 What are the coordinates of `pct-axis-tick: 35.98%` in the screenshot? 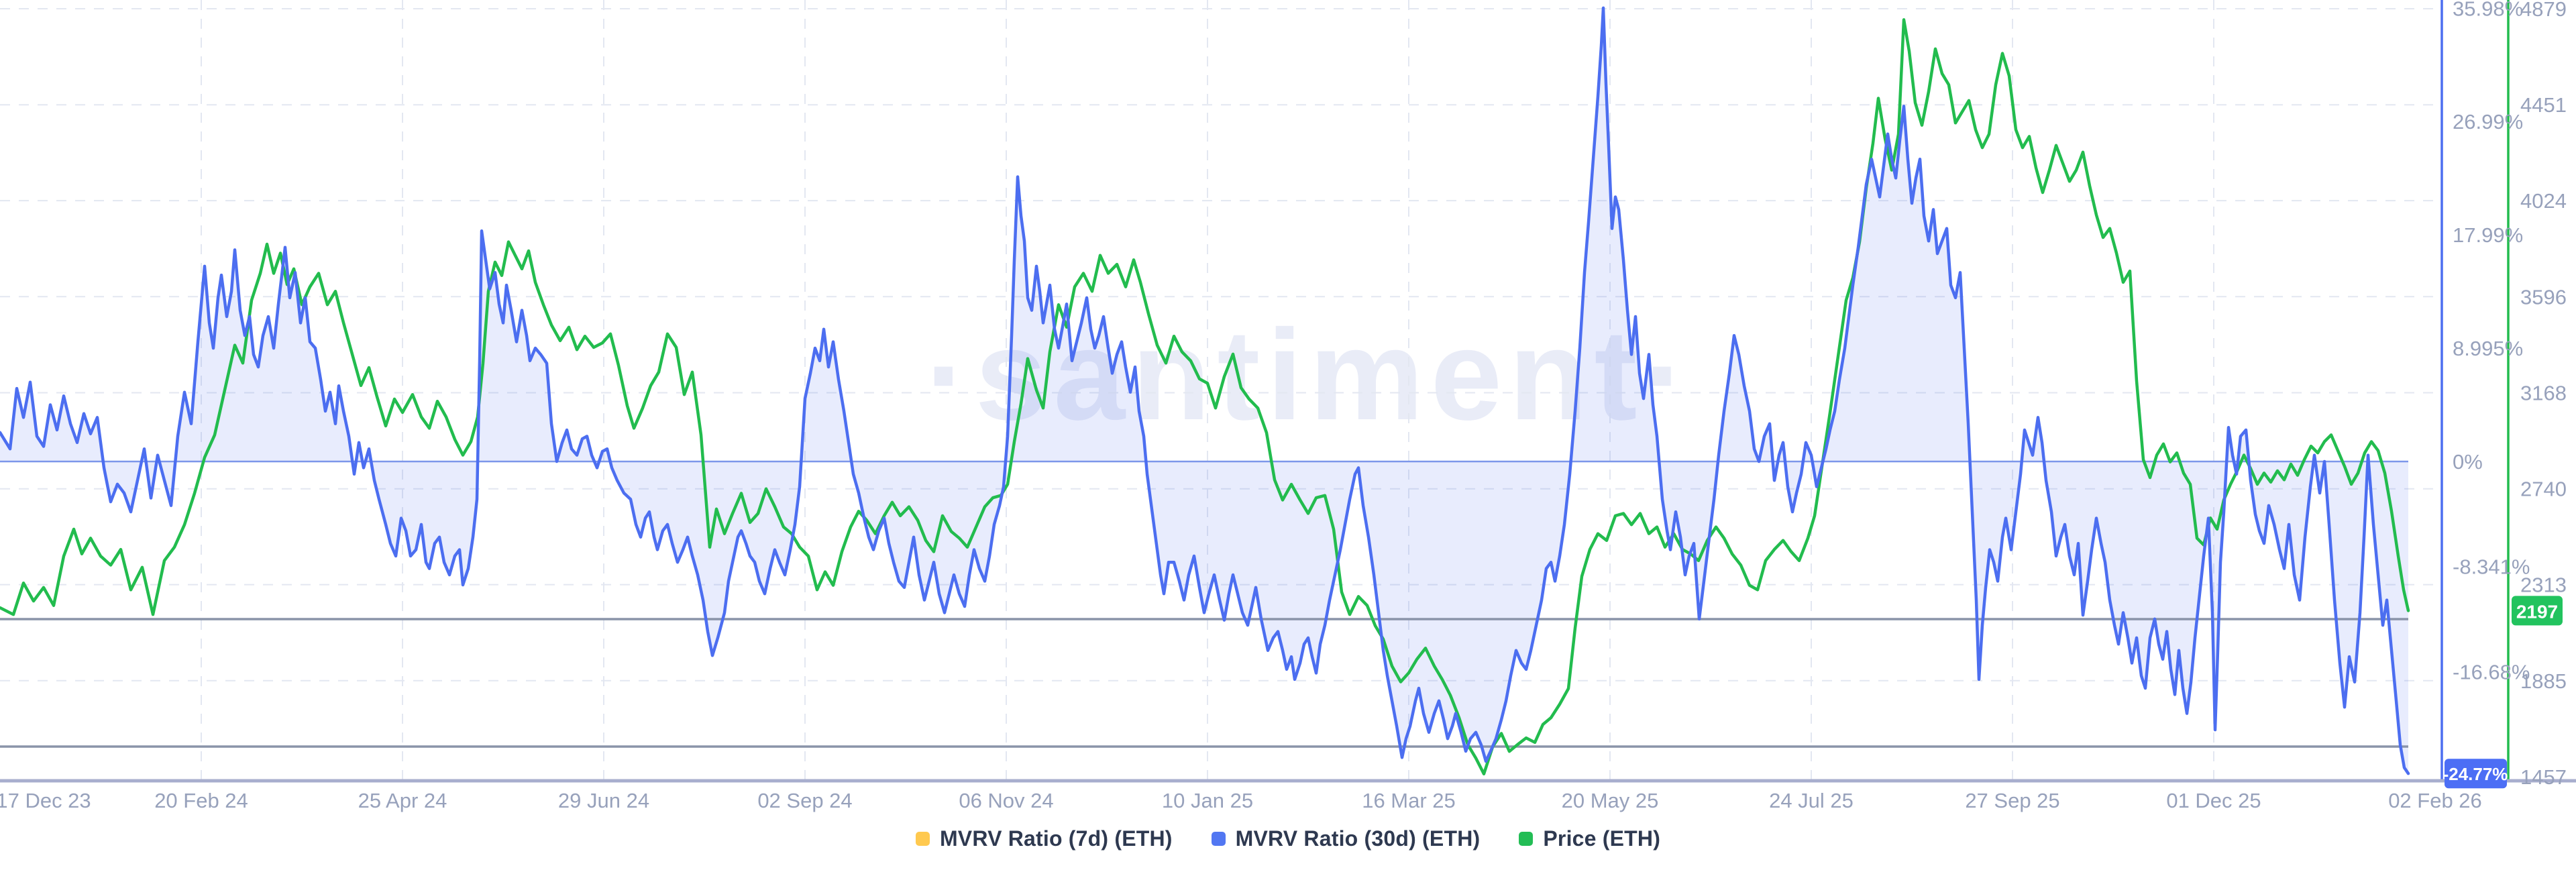 It's located at (2488, 10).